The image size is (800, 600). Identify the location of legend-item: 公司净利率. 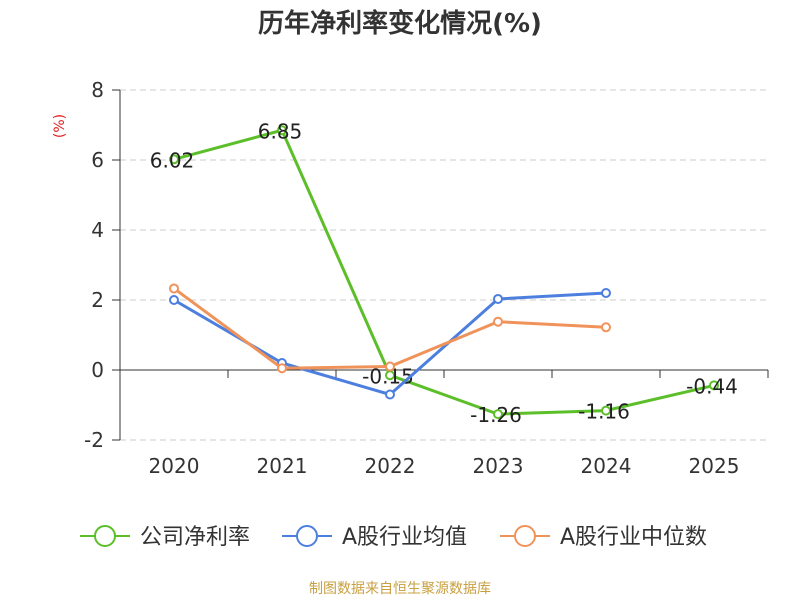
(165, 537).